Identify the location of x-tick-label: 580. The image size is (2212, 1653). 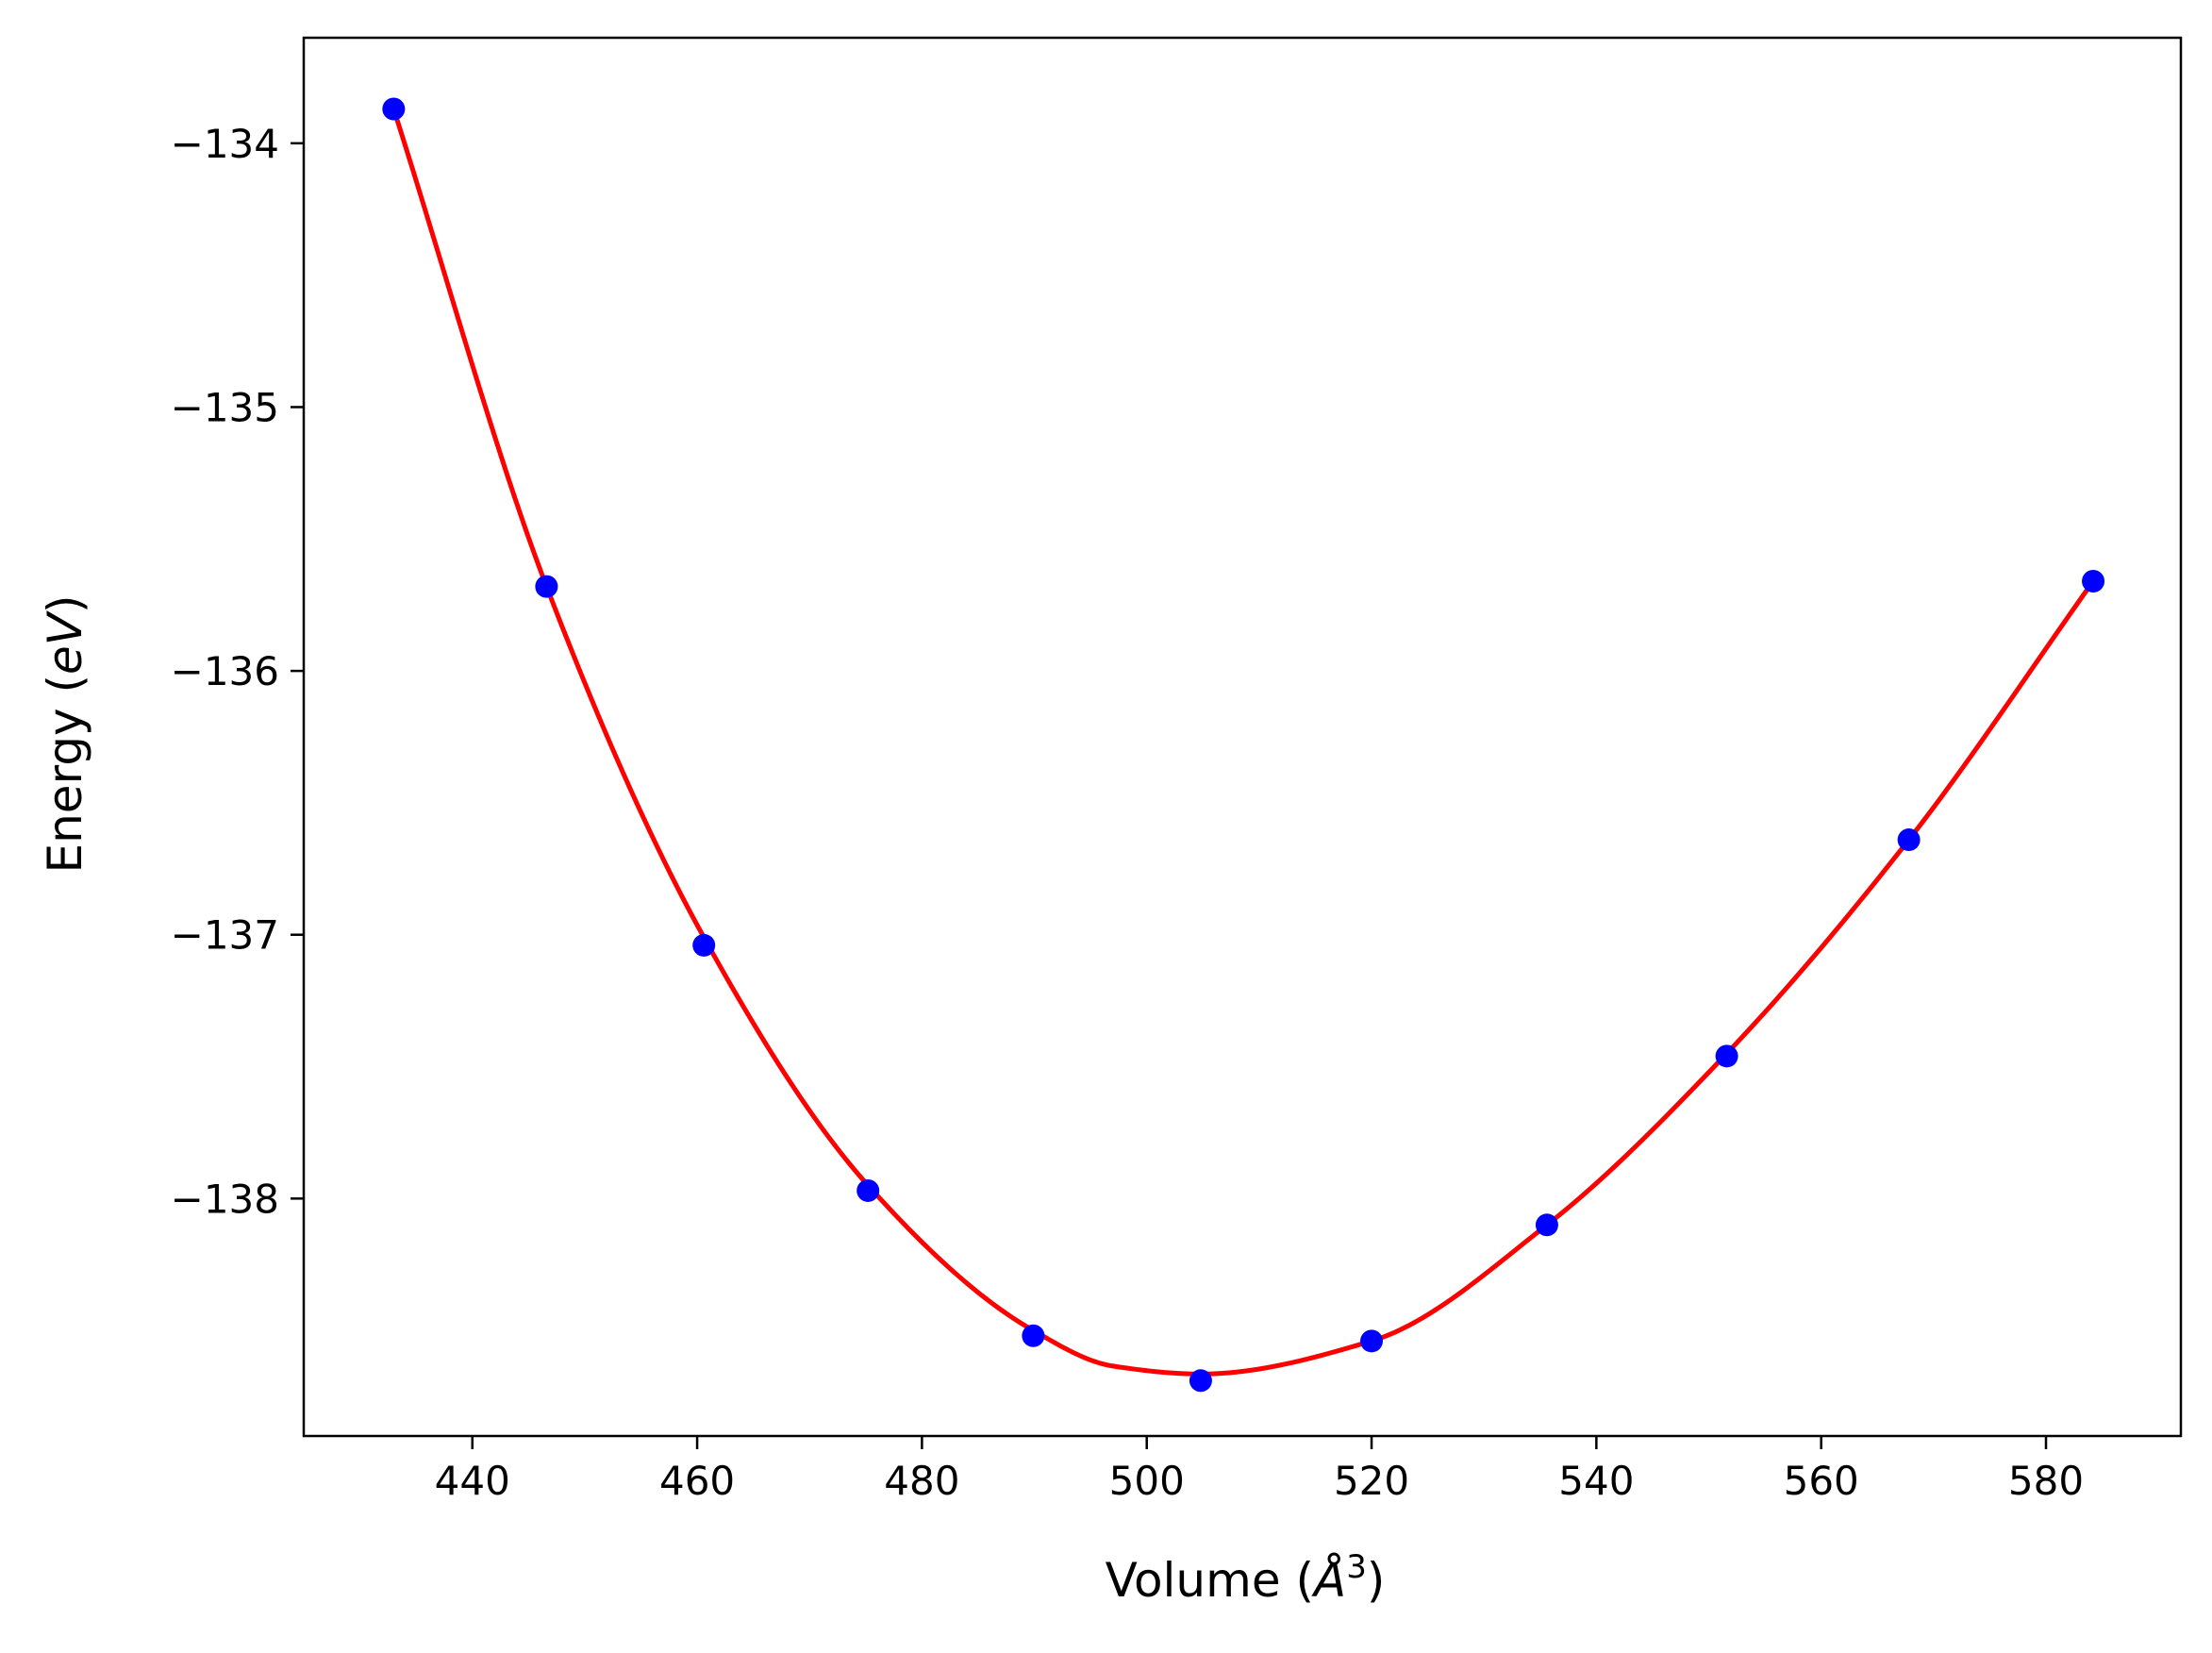
(2046, 1481).